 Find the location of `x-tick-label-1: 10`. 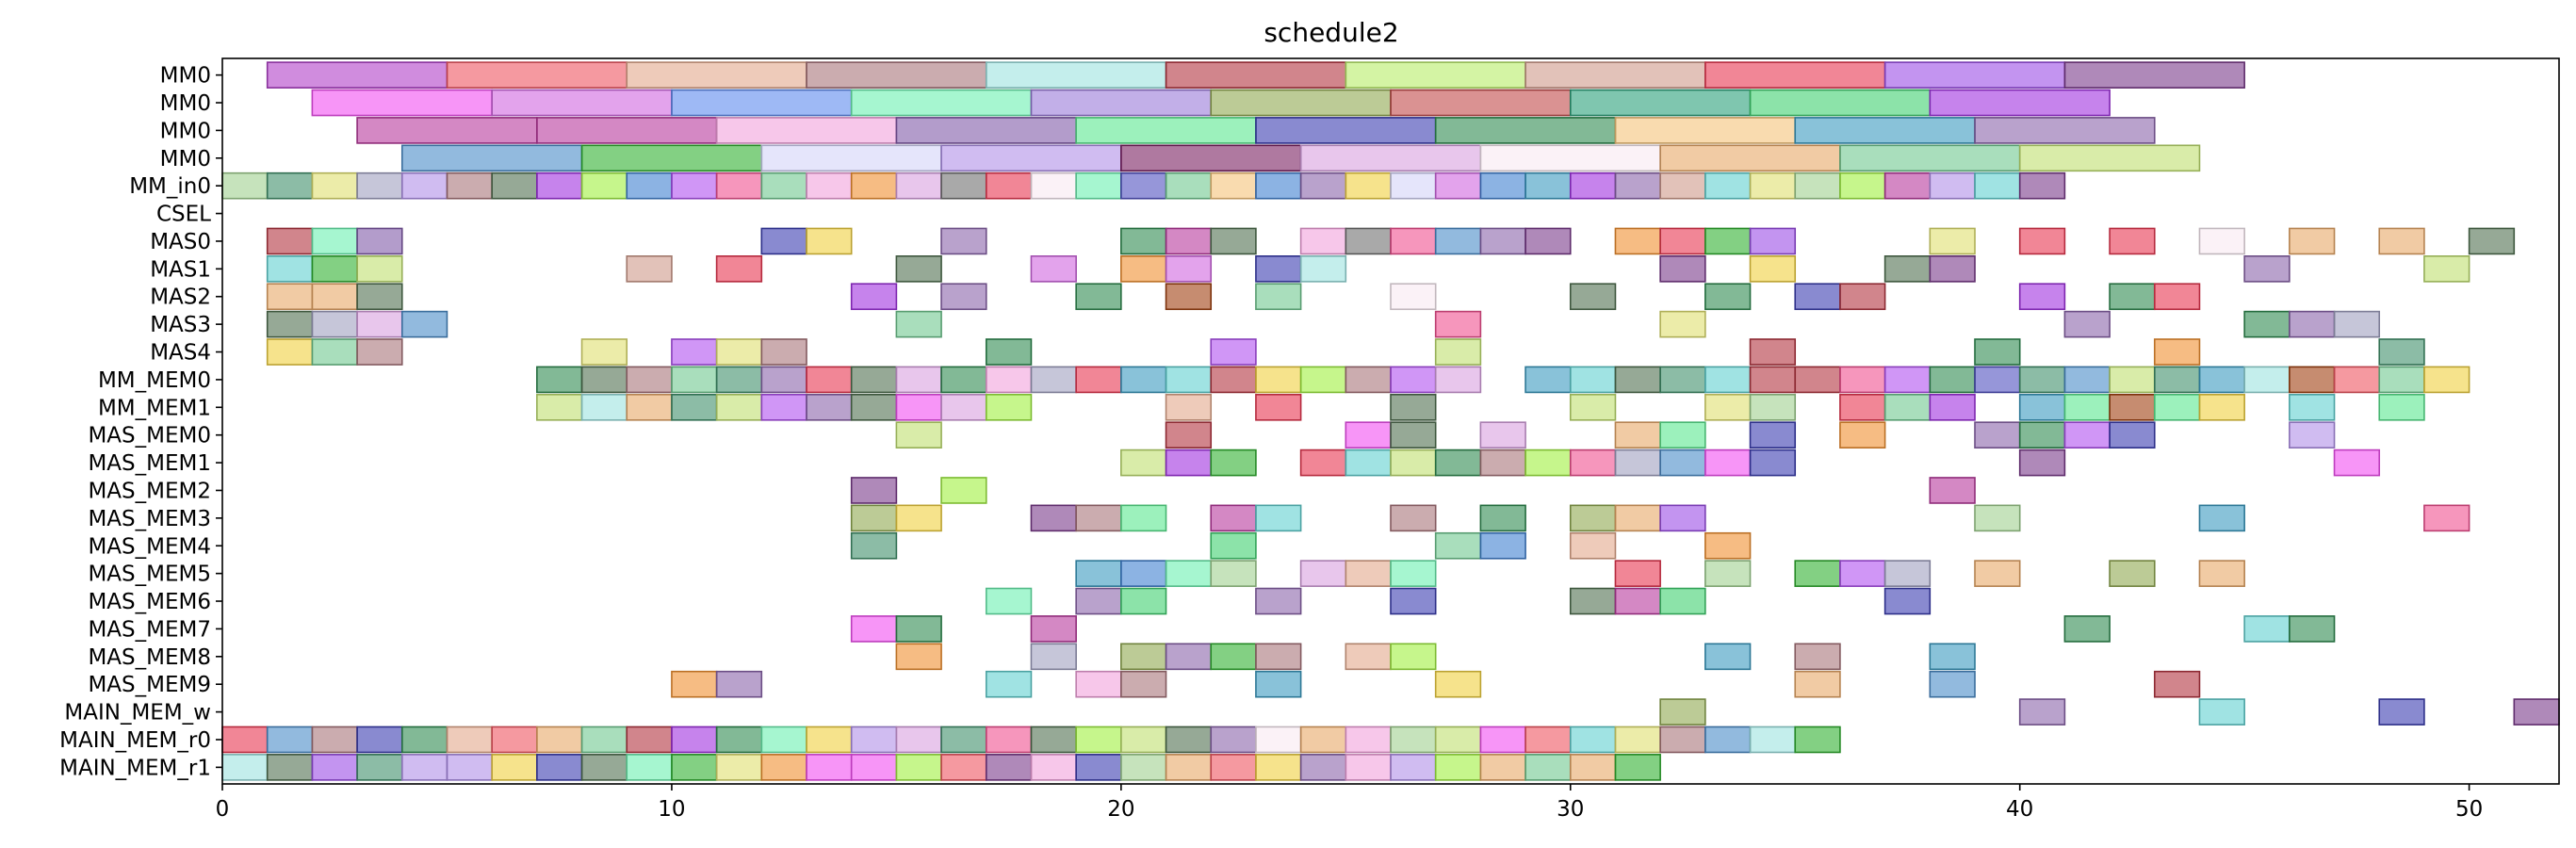

x-tick-label-1: 10 is located at coordinates (671, 809).